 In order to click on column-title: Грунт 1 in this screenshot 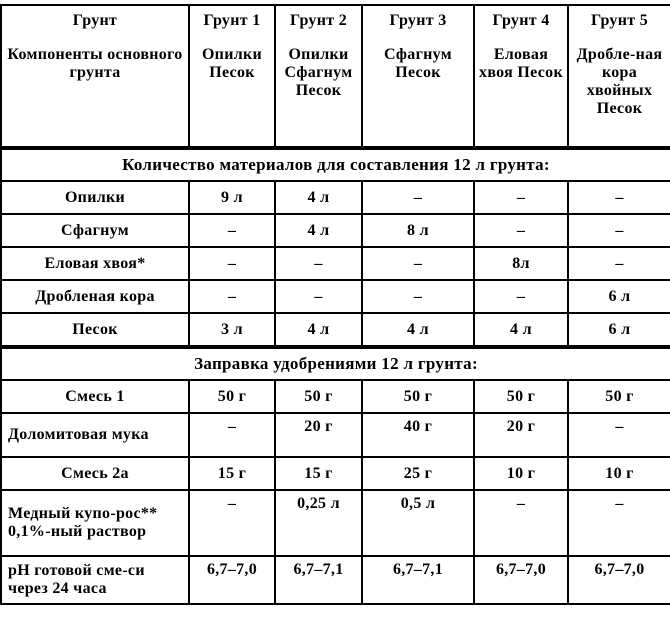, I will do `click(232, 20)`.